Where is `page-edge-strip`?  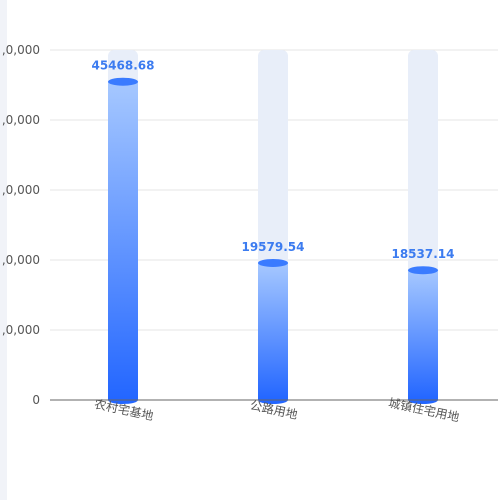 page-edge-strip is located at coordinates (3, 250).